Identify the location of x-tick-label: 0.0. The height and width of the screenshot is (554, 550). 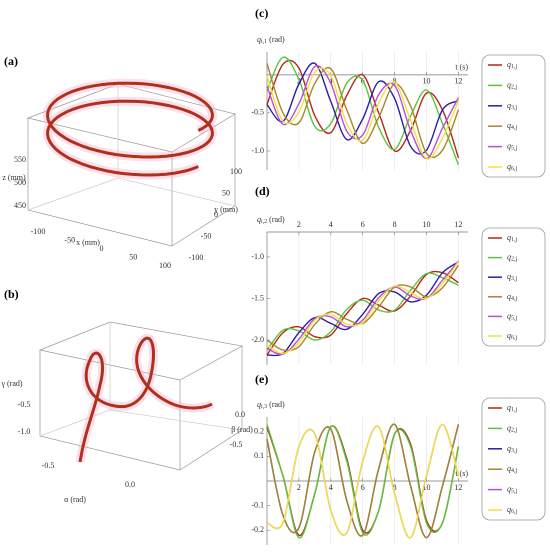
(130, 484).